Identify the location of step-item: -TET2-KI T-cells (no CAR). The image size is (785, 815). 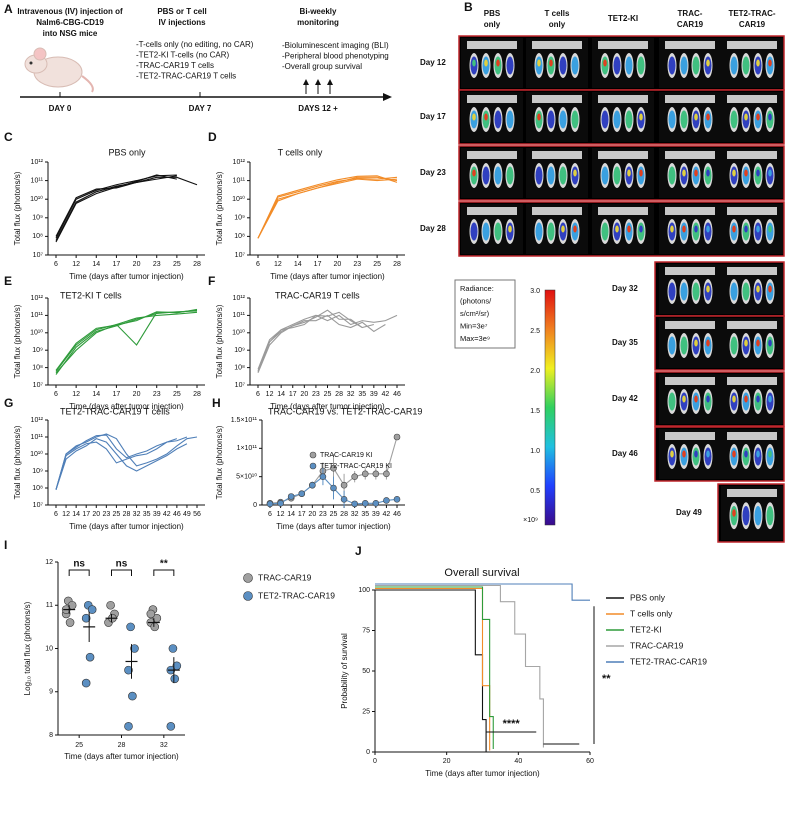
(183, 55).